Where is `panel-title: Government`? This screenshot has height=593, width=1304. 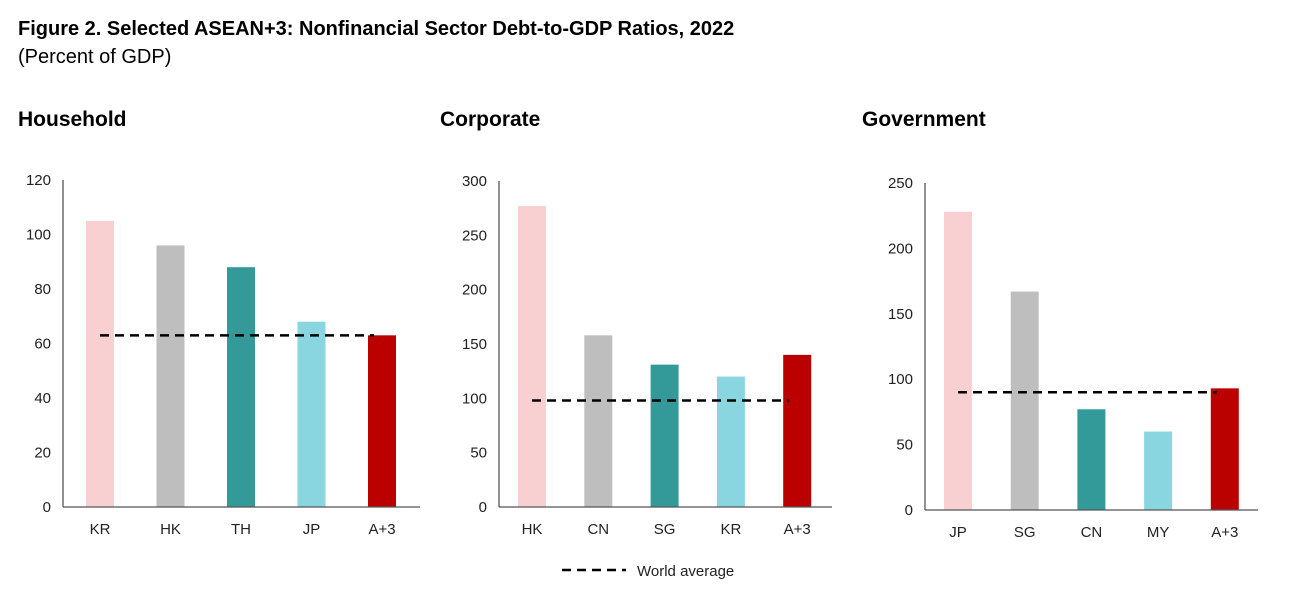
panel-title: Government is located at coordinates (924, 119).